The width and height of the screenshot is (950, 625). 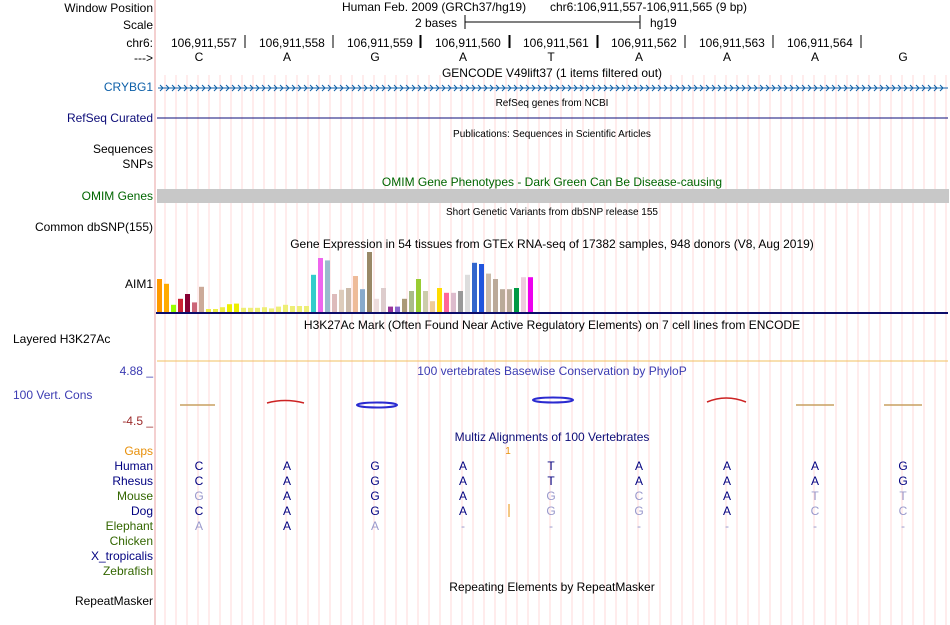 I want to click on reference-base: A, so click(x=815, y=57).